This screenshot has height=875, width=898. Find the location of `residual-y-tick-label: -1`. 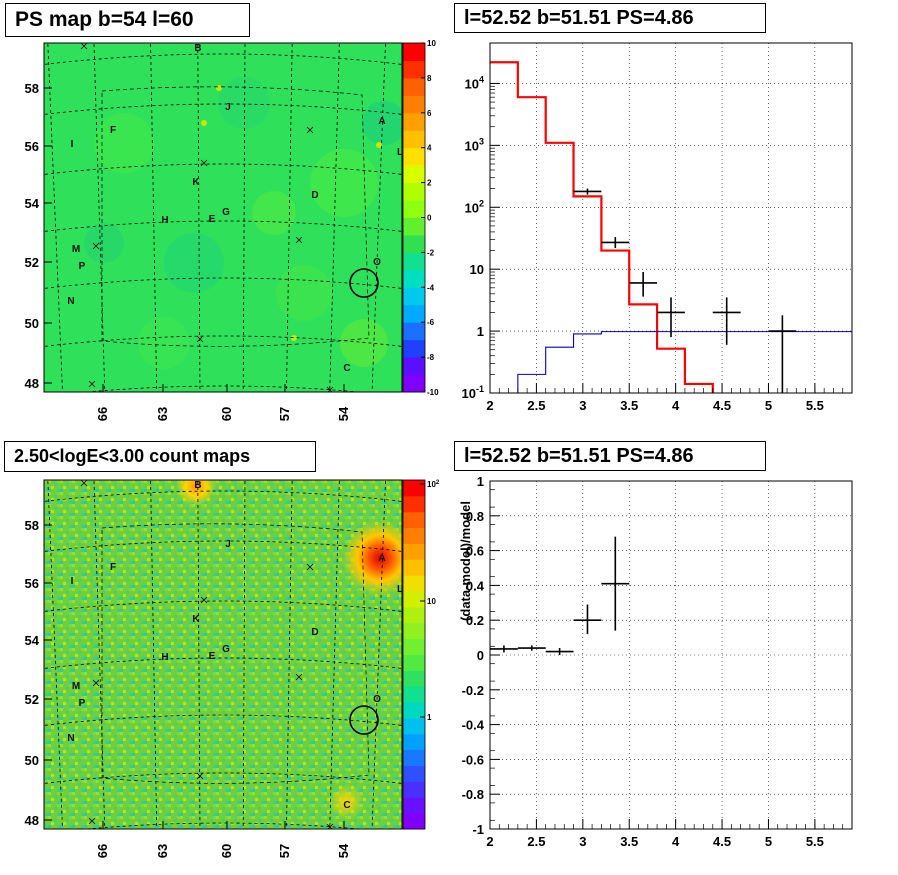

residual-y-tick-label: -1 is located at coordinates (478, 829).